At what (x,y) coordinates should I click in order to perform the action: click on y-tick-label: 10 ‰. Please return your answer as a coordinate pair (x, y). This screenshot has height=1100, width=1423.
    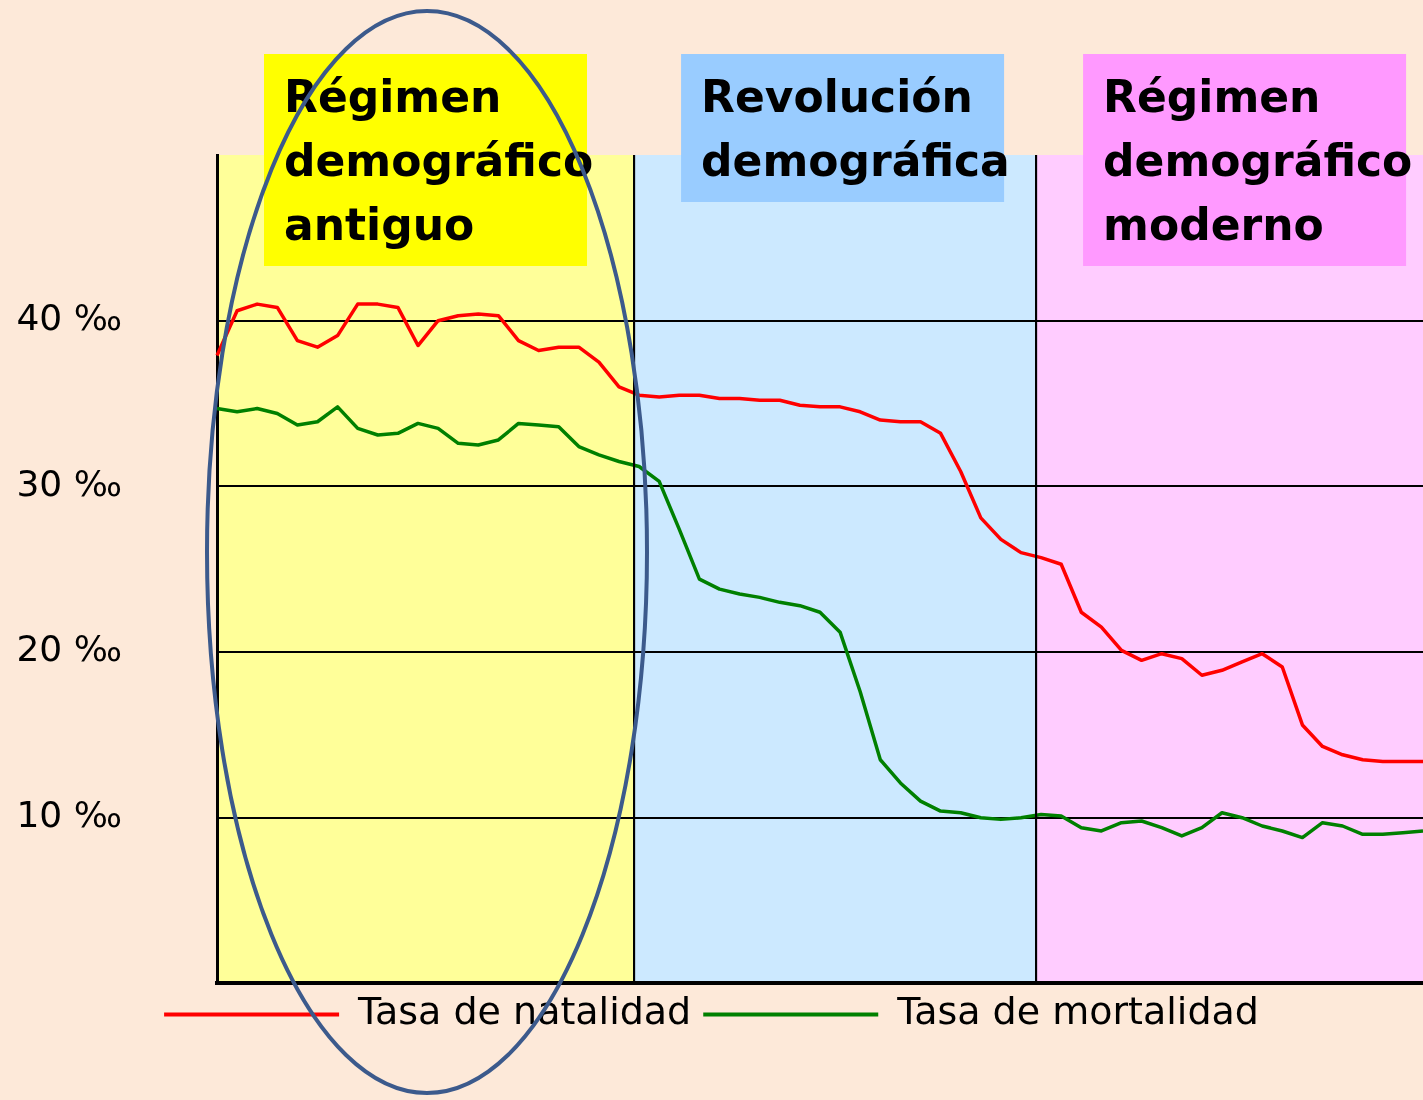
    Looking at the image, I should click on (69, 815).